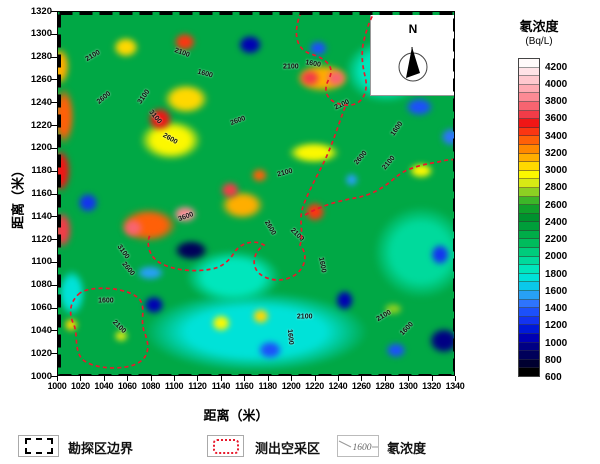 The image size is (600, 464). Describe the element at coordinates (41, 171) in the screenshot. I see `y-tick-label: 1180` at that location.